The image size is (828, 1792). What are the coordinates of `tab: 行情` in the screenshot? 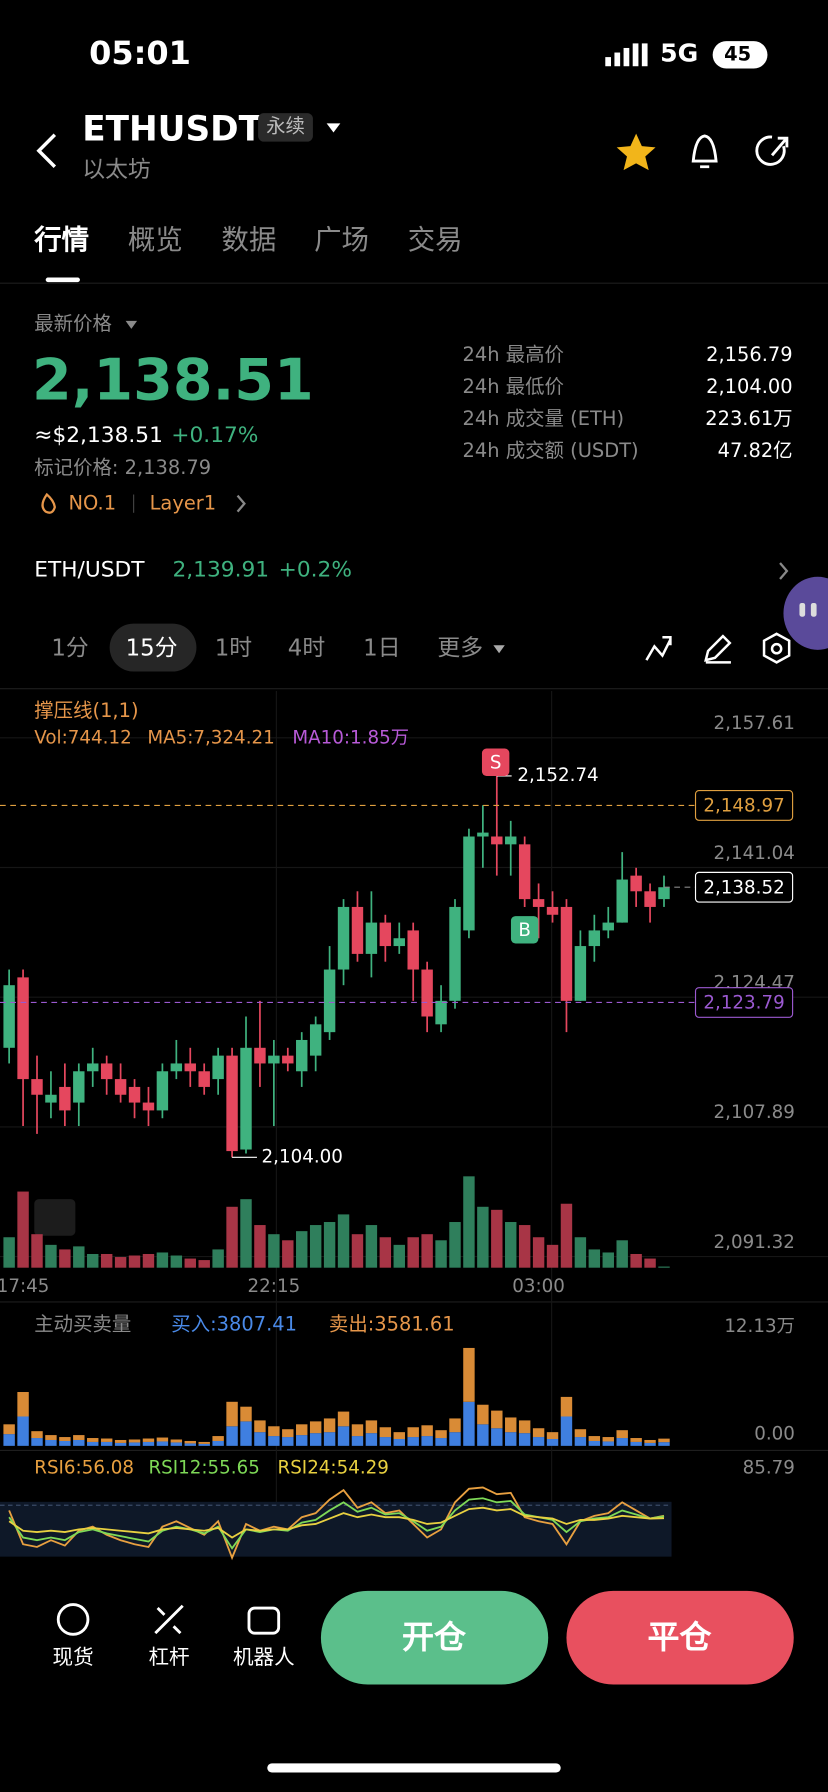 It's located at (62, 239).